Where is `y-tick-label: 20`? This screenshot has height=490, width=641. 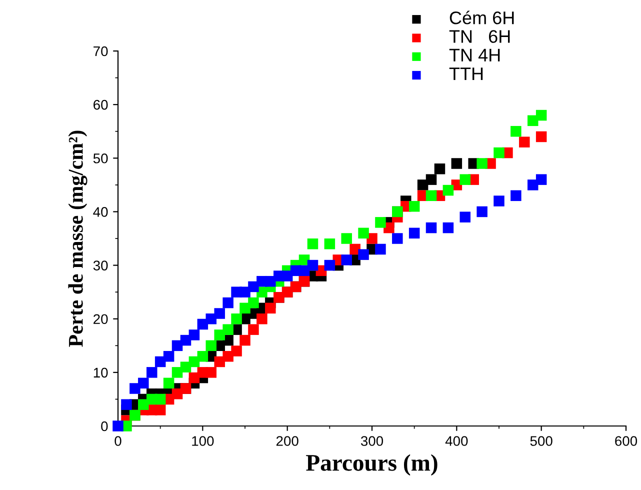
y-tick-label: 20 is located at coordinates (101, 319).